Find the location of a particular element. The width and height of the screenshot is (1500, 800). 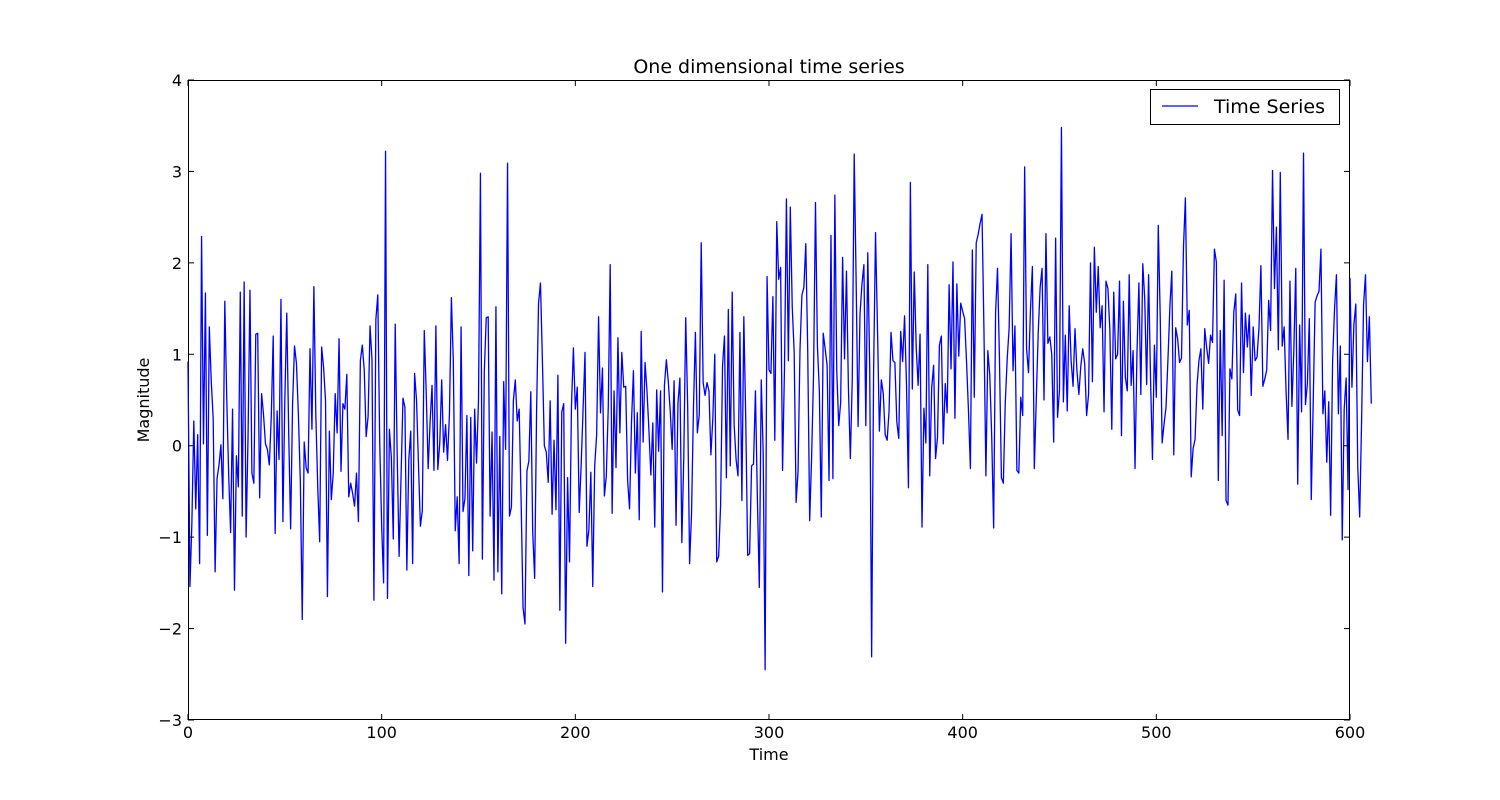

y-tick-label: −1 is located at coordinates (170, 537).